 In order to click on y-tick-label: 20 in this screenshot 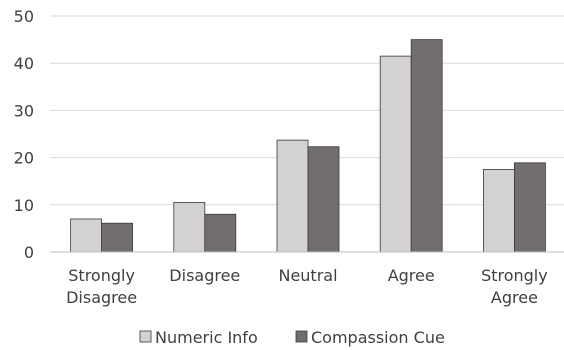, I will do `click(24, 158)`.